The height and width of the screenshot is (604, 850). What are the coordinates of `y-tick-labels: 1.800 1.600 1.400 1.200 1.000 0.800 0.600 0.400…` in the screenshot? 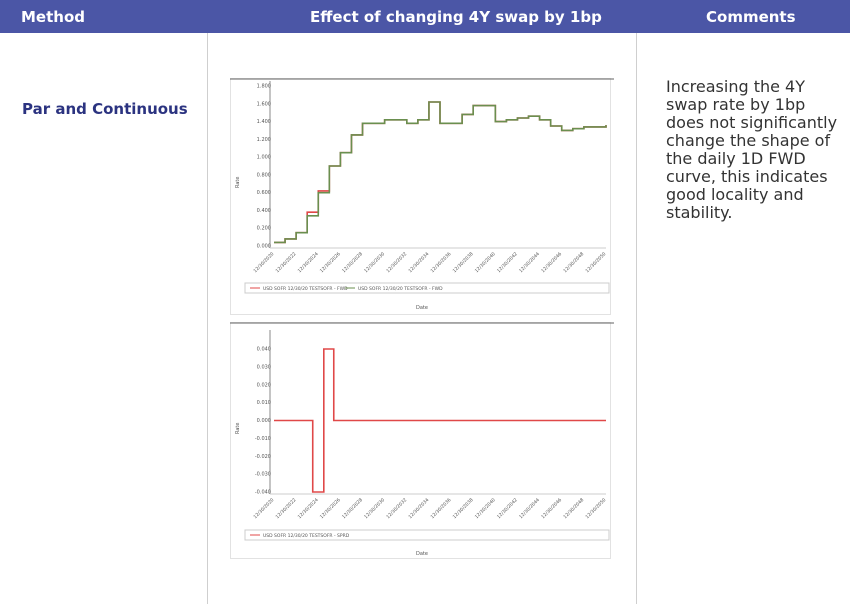 It's located at (264, 167).